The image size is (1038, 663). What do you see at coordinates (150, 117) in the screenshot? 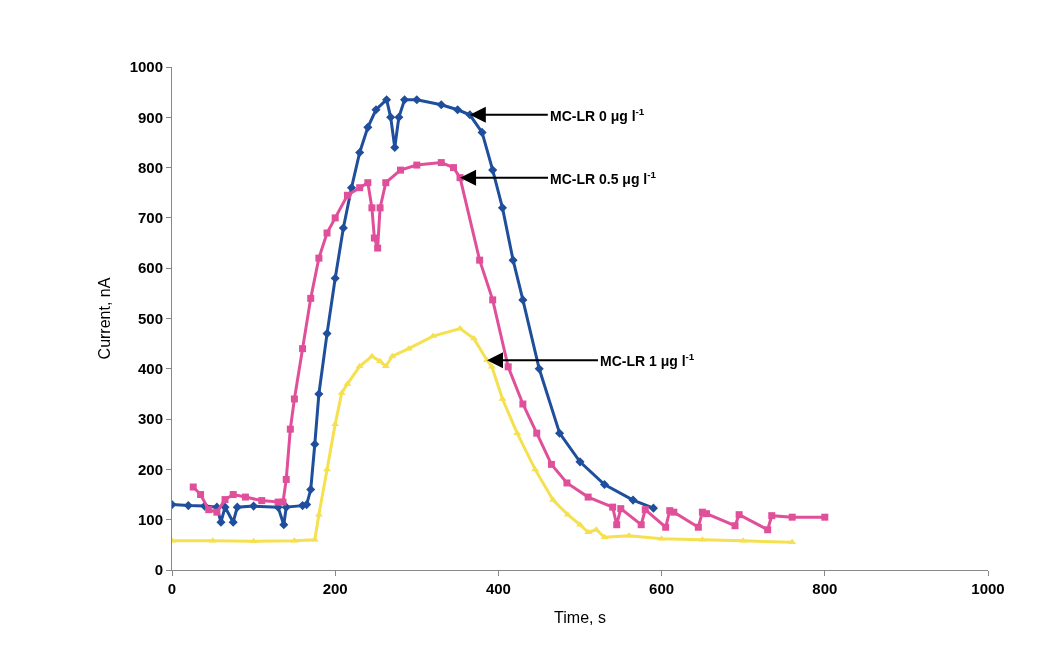
I see `y-tick-label: 900` at bounding box center [150, 117].